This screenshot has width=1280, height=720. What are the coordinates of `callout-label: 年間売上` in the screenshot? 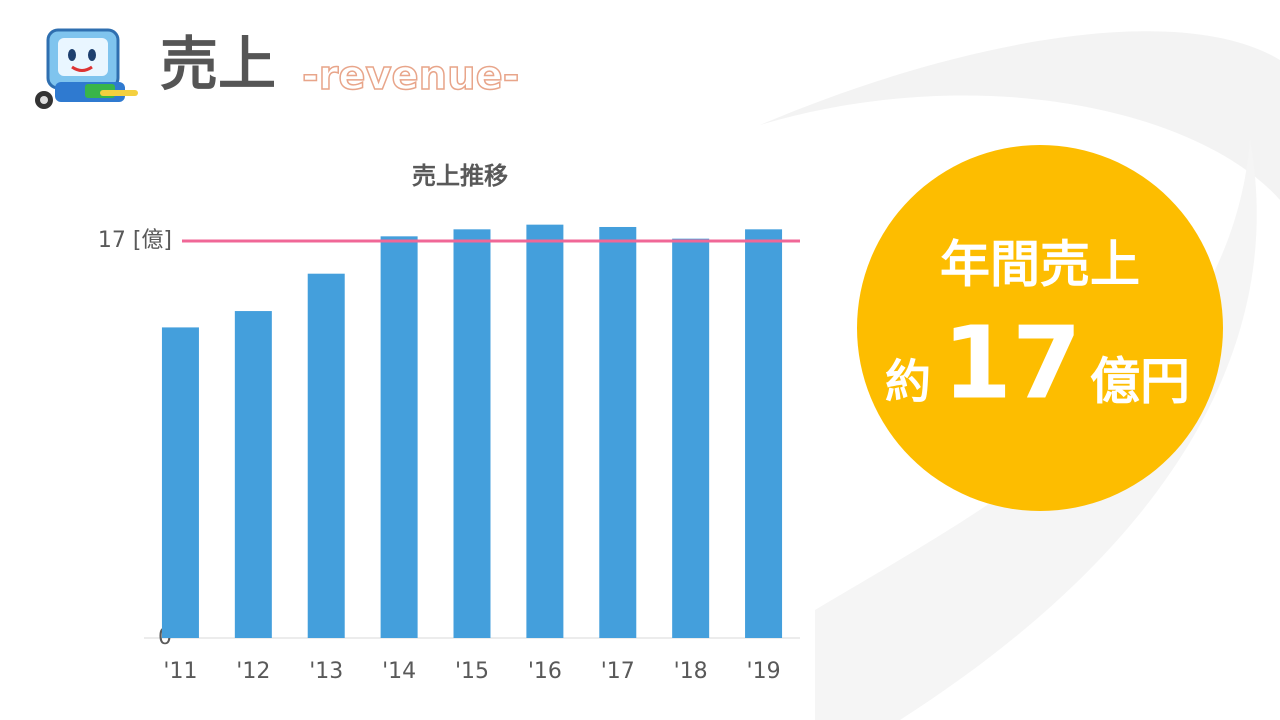 It's located at (1040, 265).